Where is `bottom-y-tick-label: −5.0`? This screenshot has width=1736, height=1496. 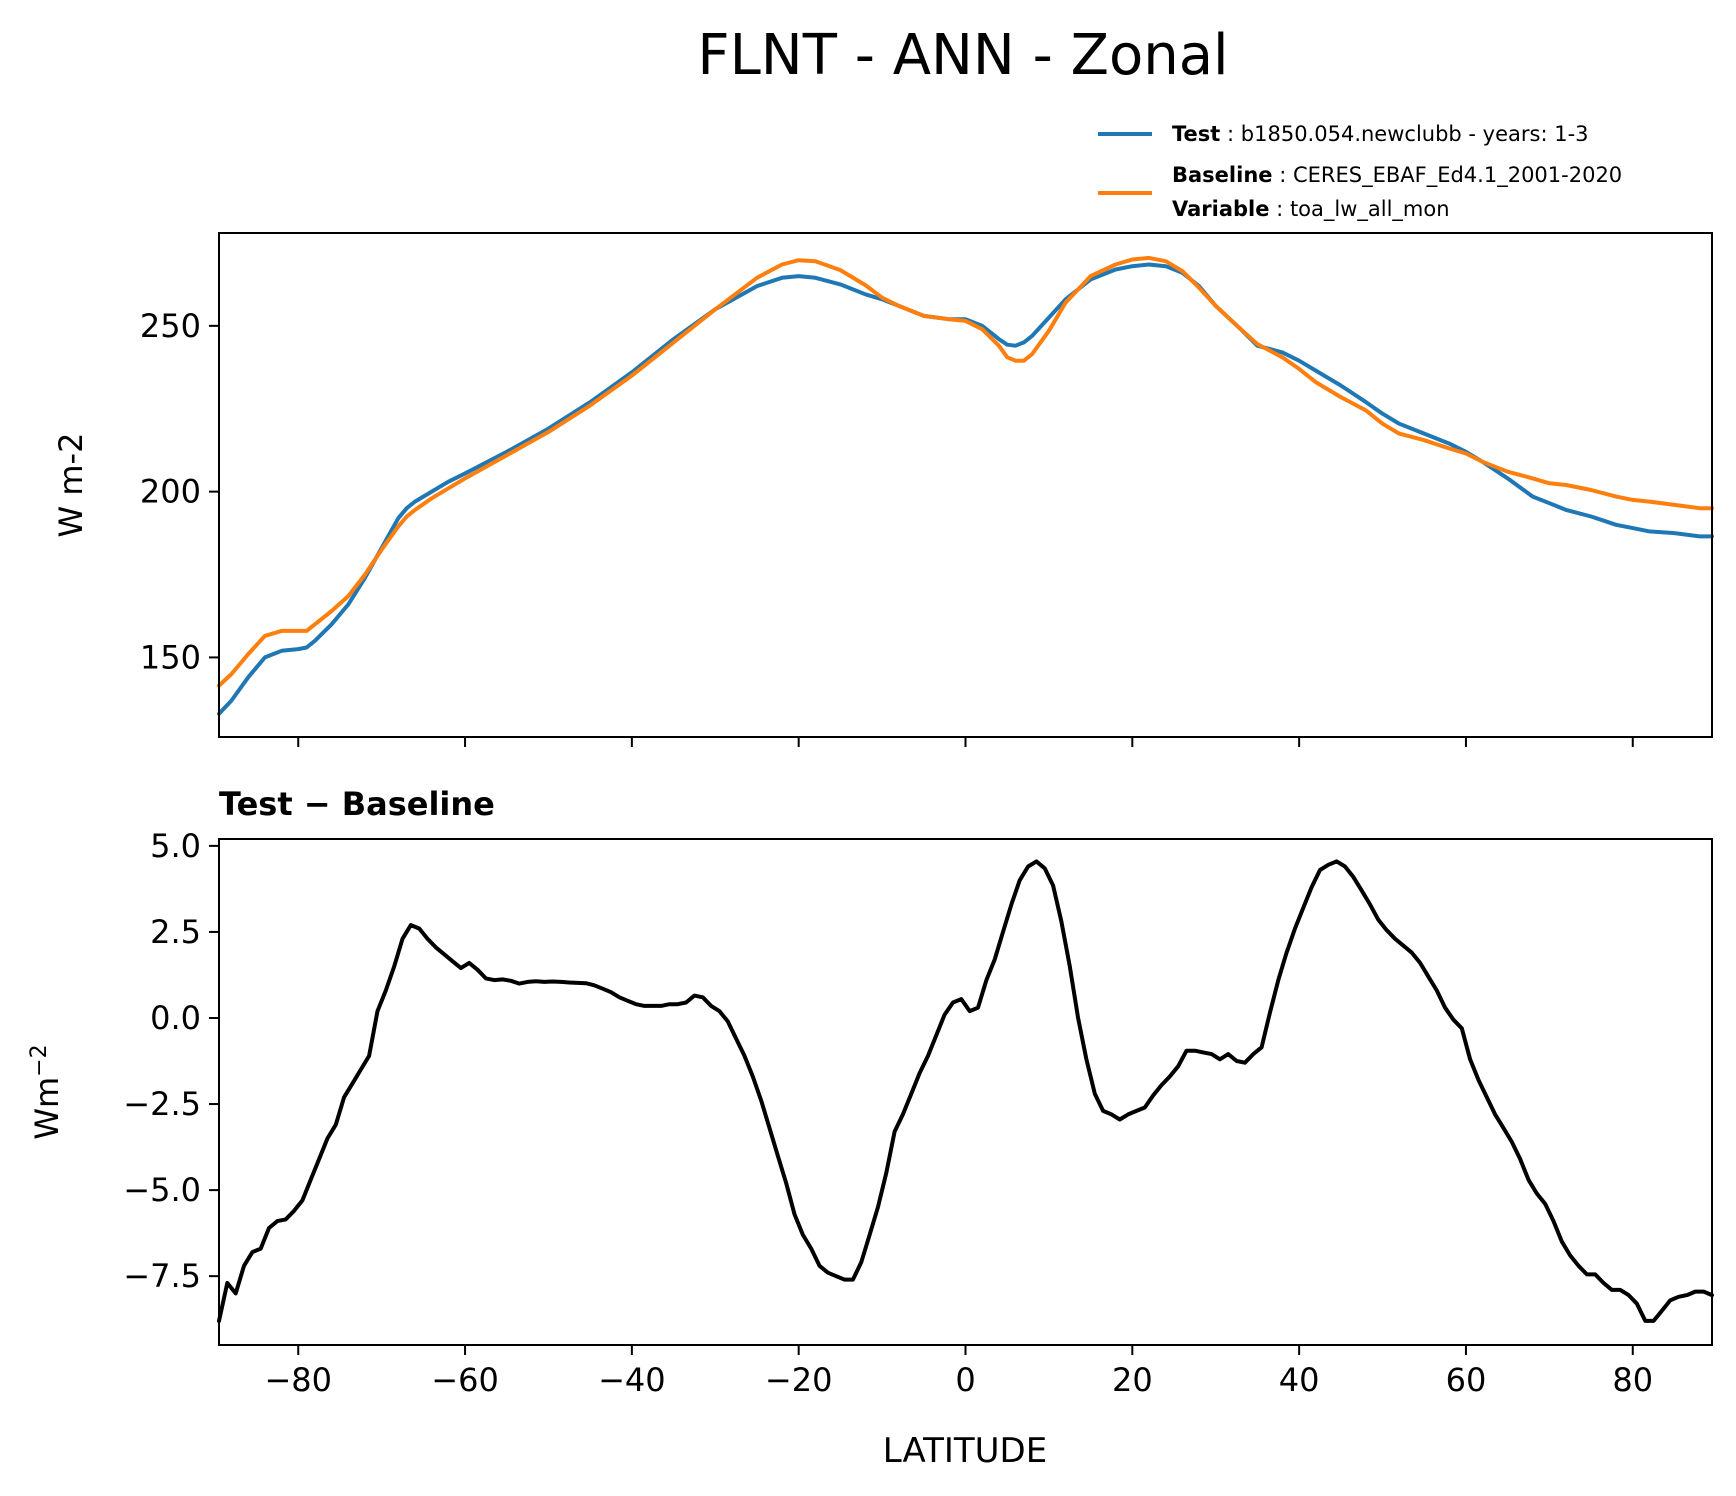
bottom-y-tick-label: −5.0 is located at coordinates (162, 1190).